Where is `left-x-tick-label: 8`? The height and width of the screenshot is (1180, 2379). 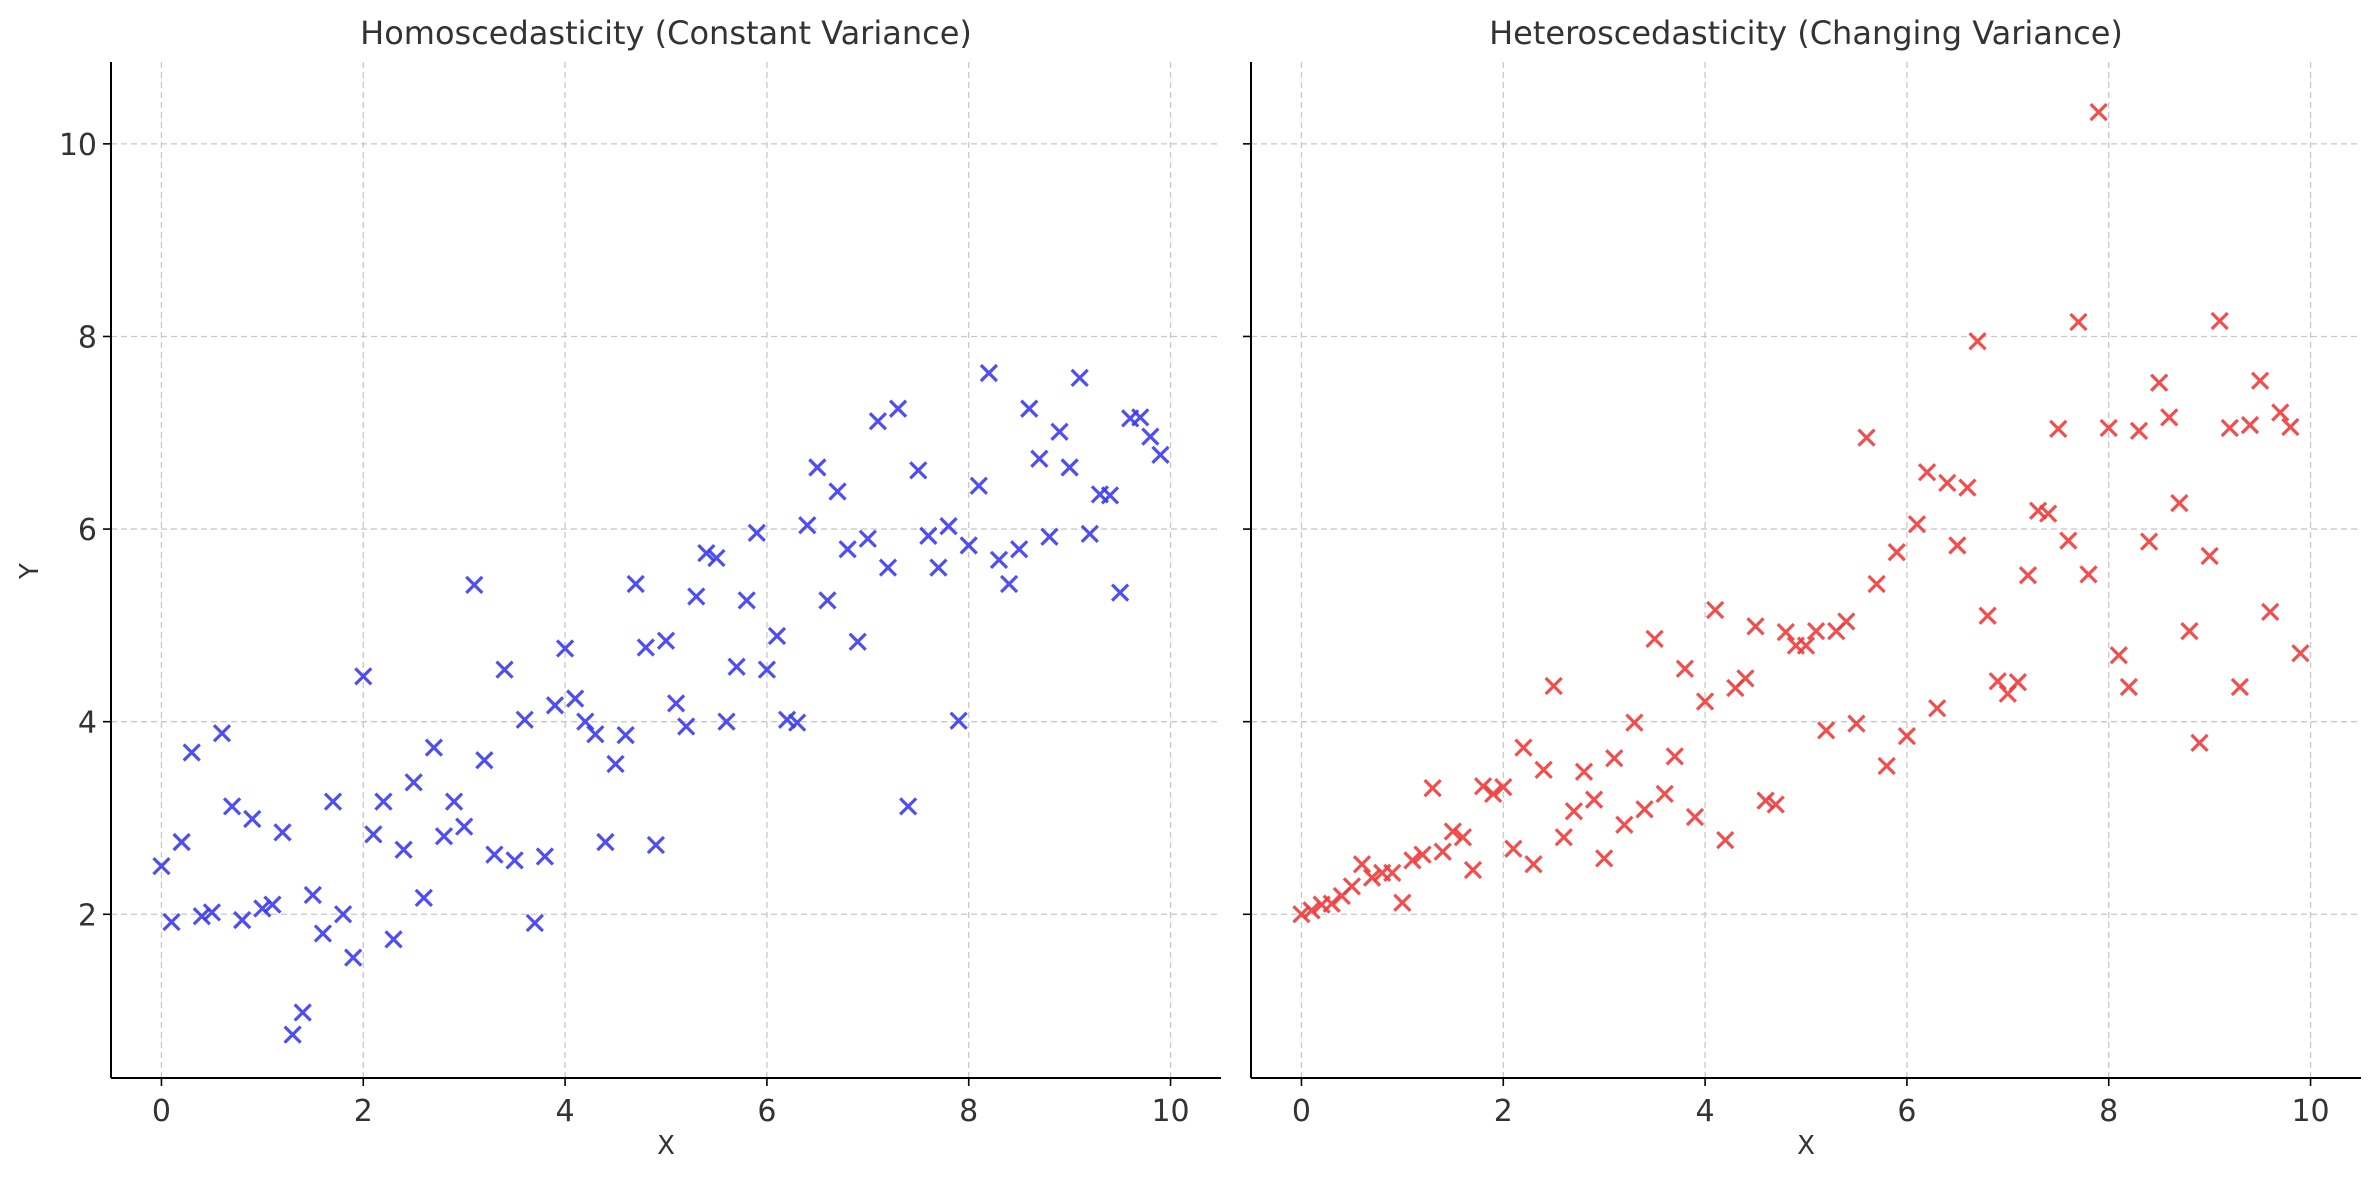
left-x-tick-label: 8 is located at coordinates (968, 1111).